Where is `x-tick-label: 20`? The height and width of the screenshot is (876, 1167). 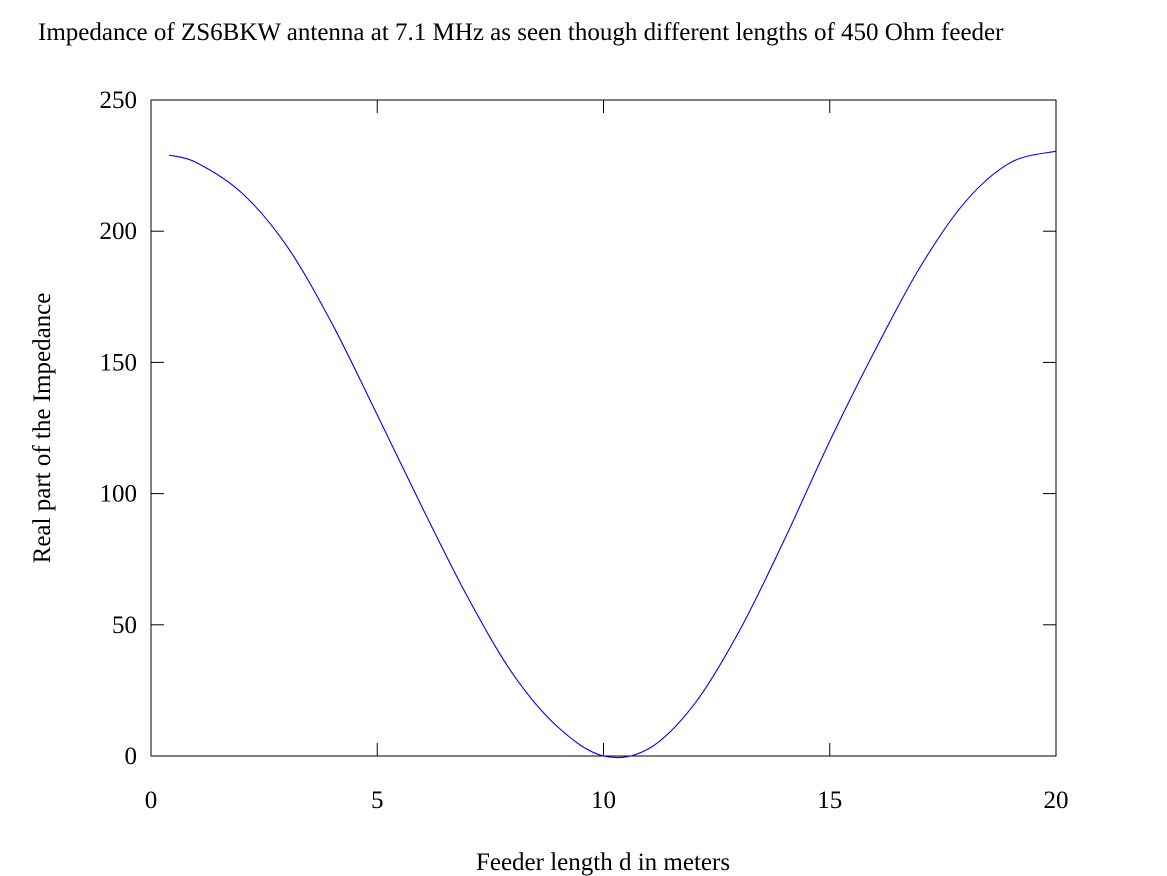 x-tick-label: 20 is located at coordinates (1056, 800).